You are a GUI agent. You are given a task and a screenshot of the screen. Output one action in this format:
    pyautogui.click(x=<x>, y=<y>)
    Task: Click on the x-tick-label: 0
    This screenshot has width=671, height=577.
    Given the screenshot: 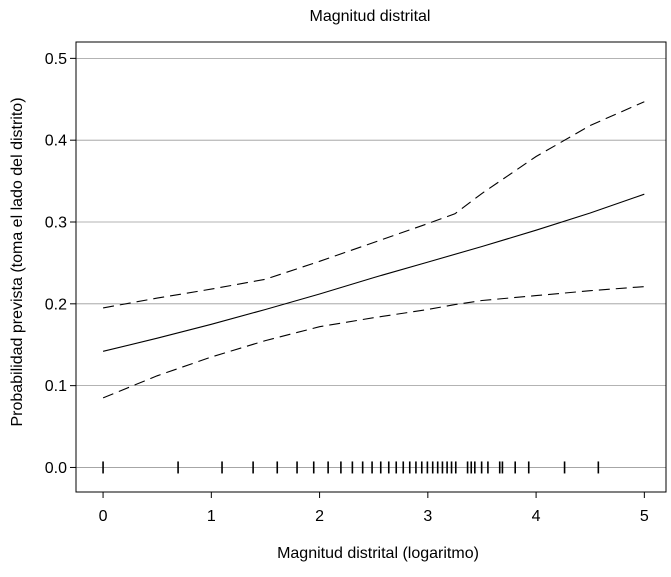 What is the action you would take?
    pyautogui.click(x=103, y=516)
    